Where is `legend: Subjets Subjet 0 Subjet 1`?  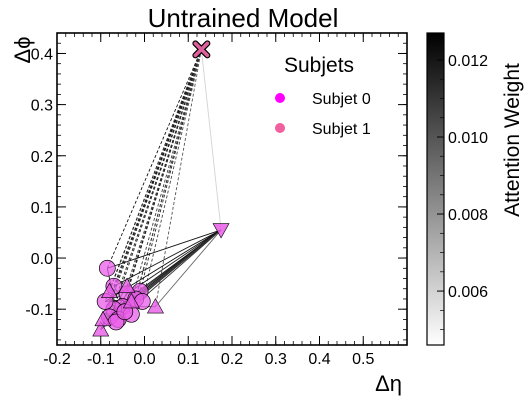 legend: Subjets Subjet 0 Subjet 1 is located at coordinates (323, 96).